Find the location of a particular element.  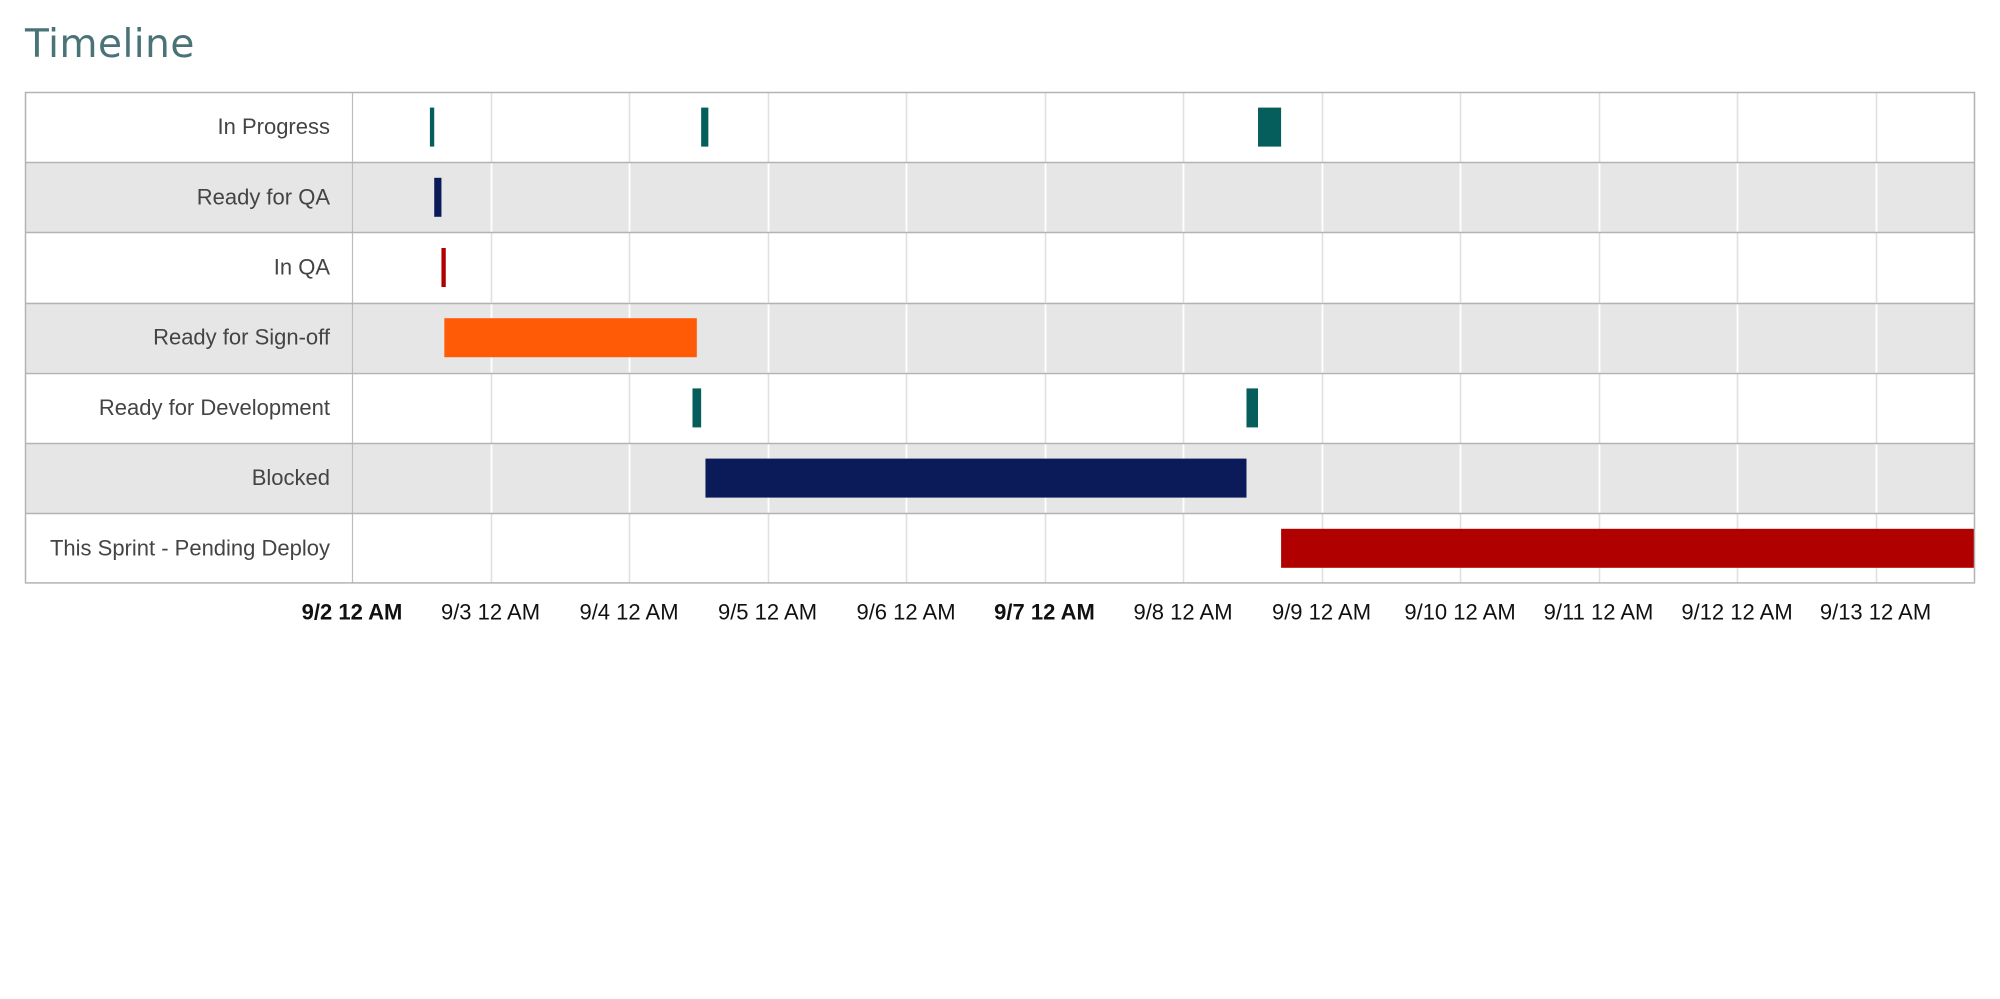

x-tick-label: 9/9 12 AM is located at coordinates (1321, 611).